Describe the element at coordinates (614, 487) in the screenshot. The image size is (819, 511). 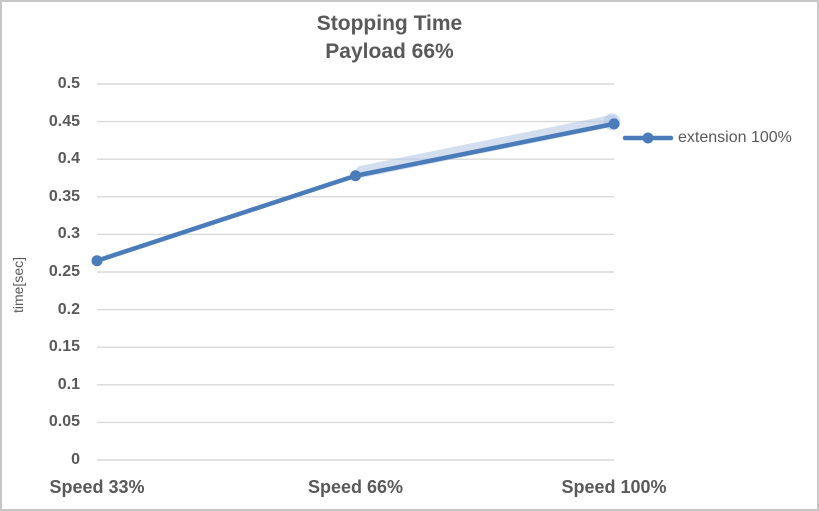
I see `x-axis-label: Speed 100%` at that location.